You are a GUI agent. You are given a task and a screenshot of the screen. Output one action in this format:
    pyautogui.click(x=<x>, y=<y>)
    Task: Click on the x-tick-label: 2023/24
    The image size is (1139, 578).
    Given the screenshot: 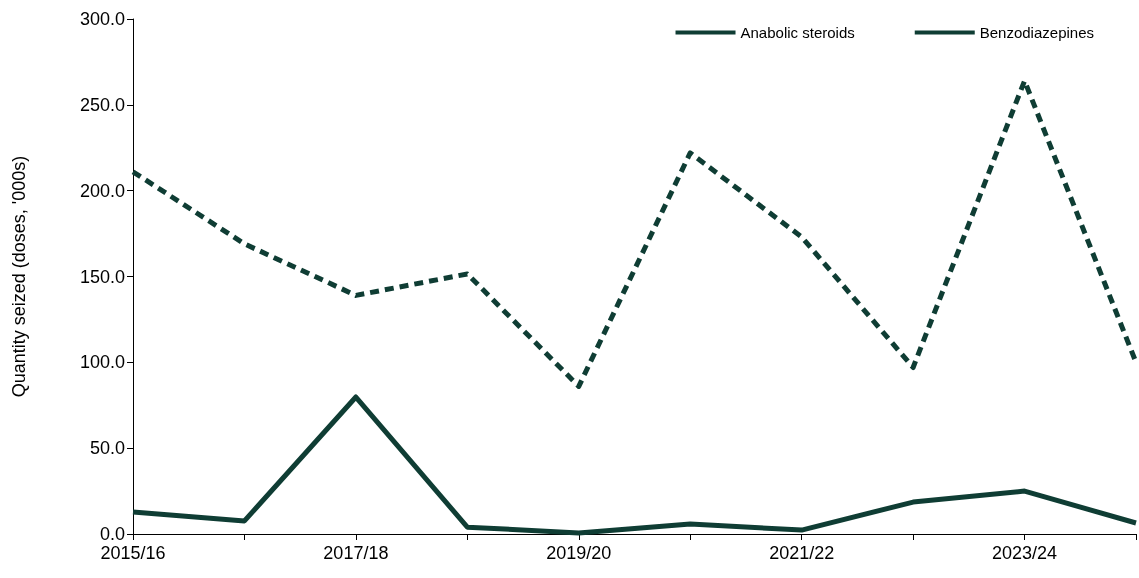 What is the action you would take?
    pyautogui.click(x=1025, y=553)
    